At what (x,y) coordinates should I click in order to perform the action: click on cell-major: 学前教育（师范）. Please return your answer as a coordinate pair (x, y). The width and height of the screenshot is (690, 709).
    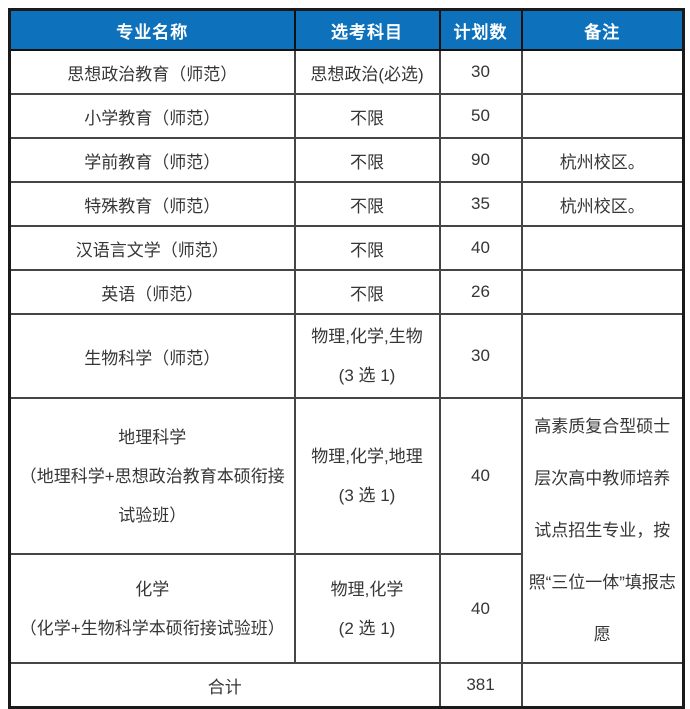
    Looking at the image, I should click on (152, 160).